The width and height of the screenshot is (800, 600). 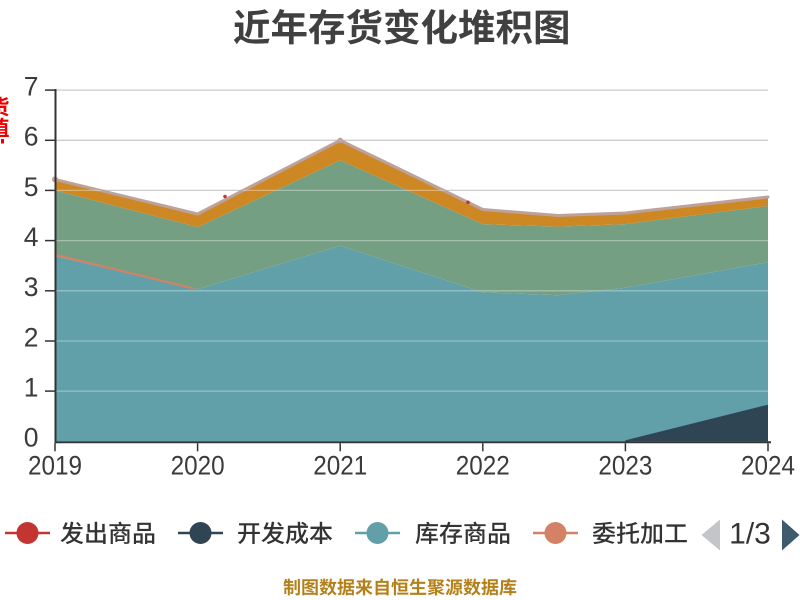 What do you see at coordinates (31, 438) in the screenshot?
I see `svg-text: 0` at bounding box center [31, 438].